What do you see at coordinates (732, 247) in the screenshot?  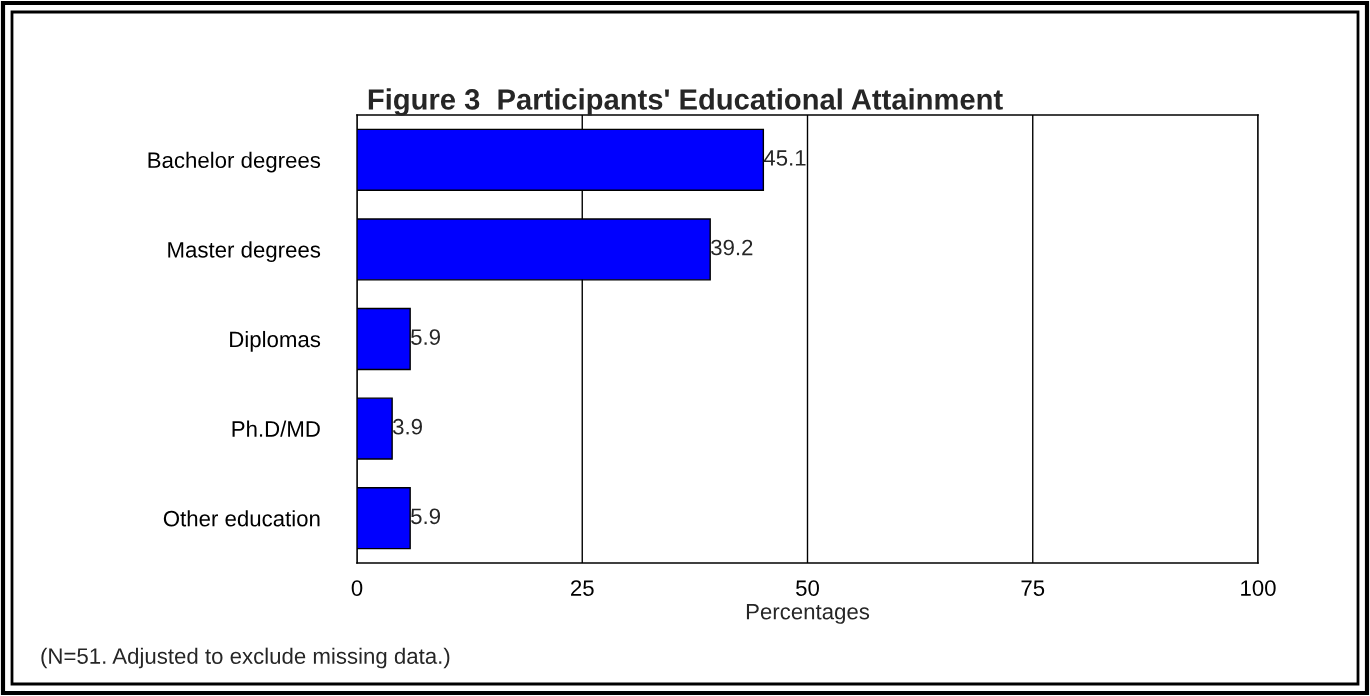 I see `data-label: 39.2` at bounding box center [732, 247].